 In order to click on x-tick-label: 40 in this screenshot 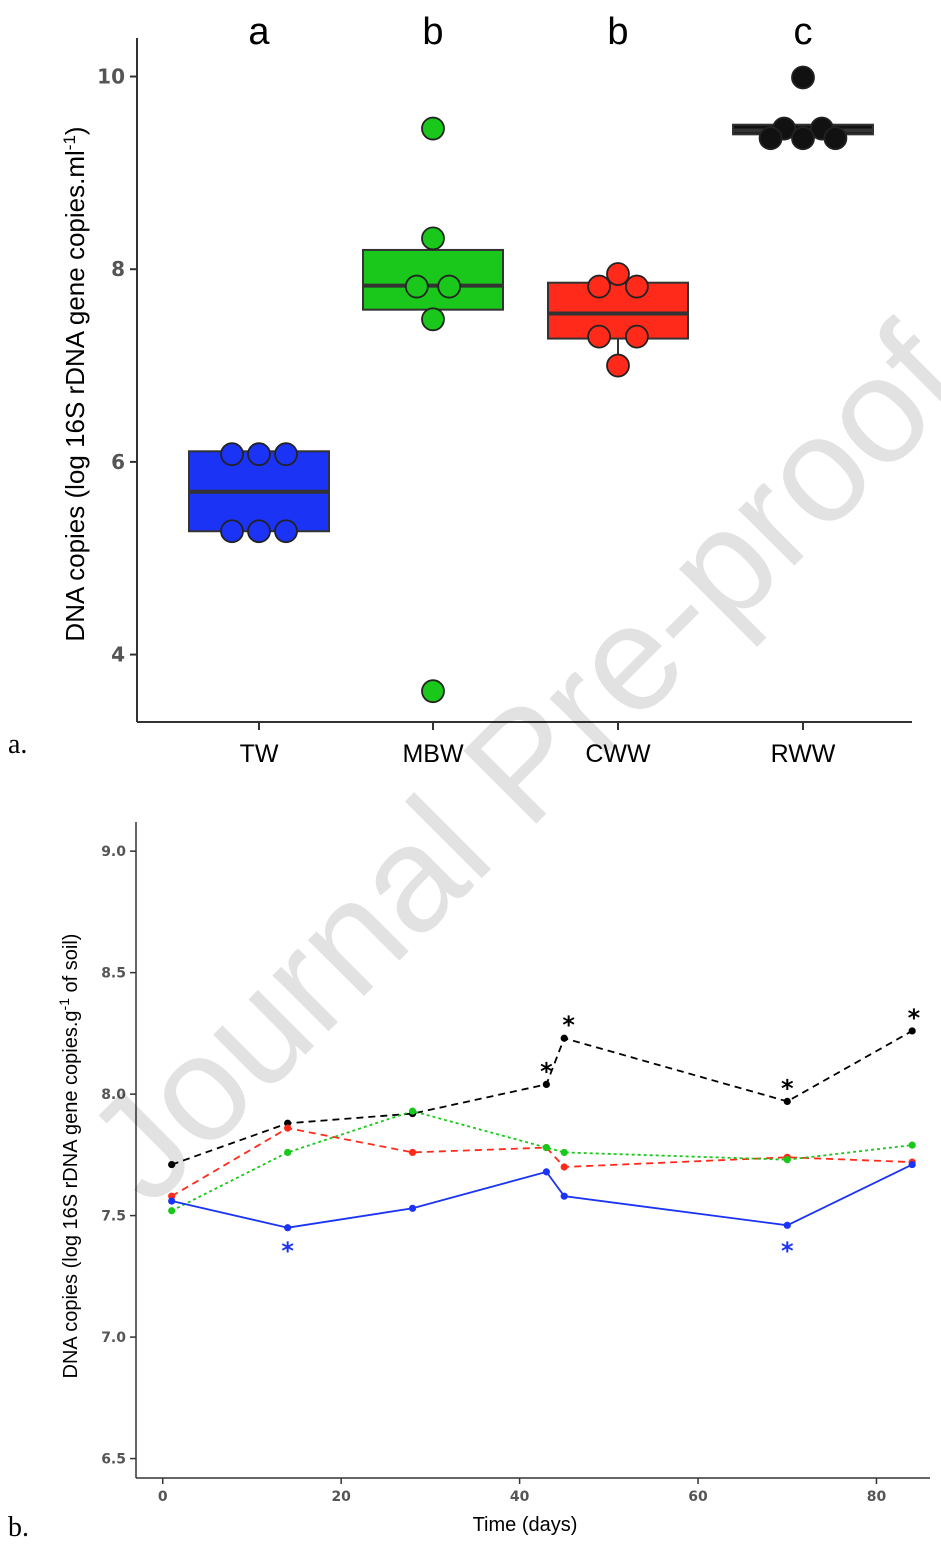, I will do `click(520, 1497)`.